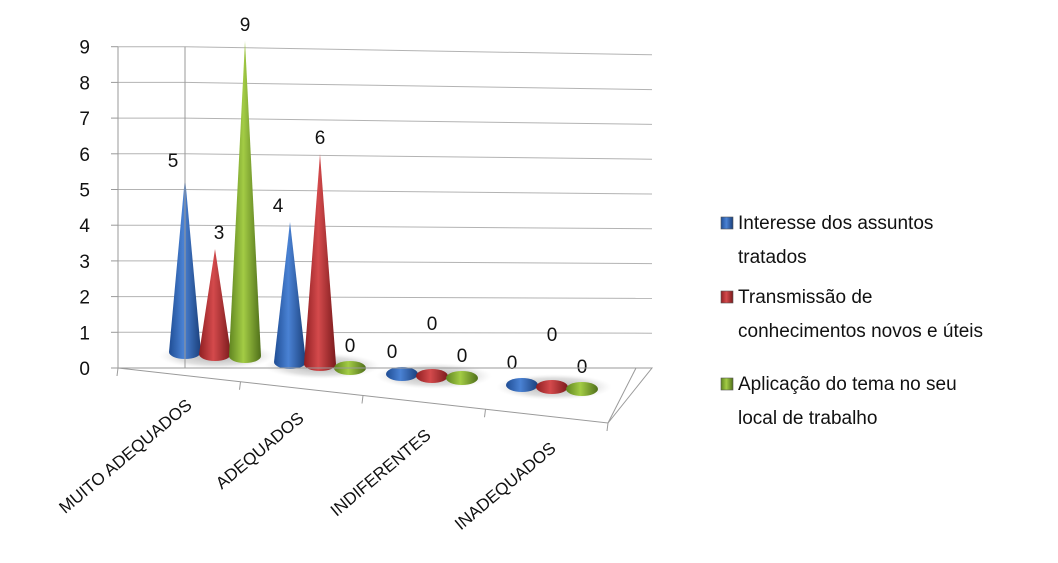 The image size is (1058, 563). Describe the element at coordinates (84, 262) in the screenshot. I see `y-tick-label: 3` at that location.